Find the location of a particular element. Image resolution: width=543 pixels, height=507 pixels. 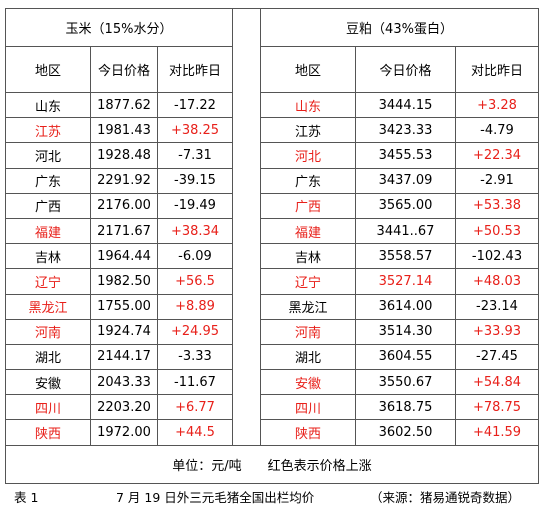

change: -17.22 is located at coordinates (195, 105).